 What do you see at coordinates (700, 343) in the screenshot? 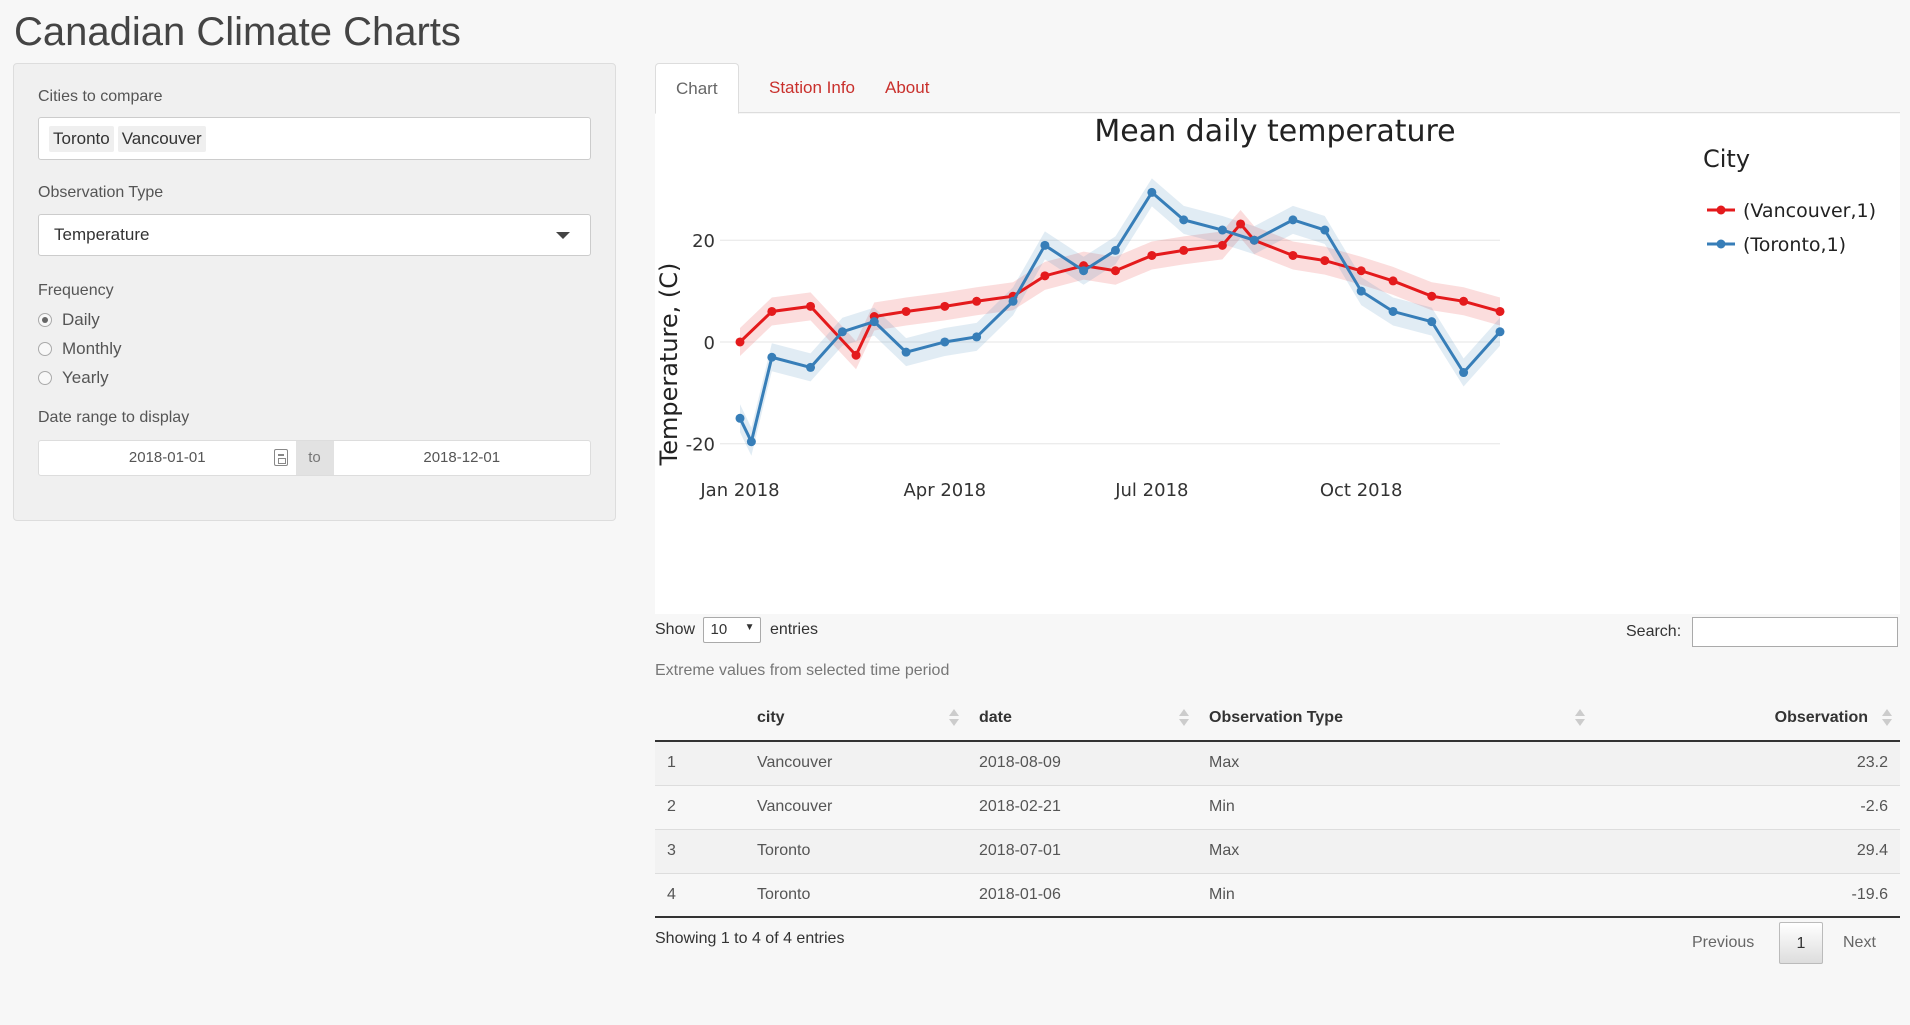
I see `y-axis: 20 0 -20` at bounding box center [700, 343].